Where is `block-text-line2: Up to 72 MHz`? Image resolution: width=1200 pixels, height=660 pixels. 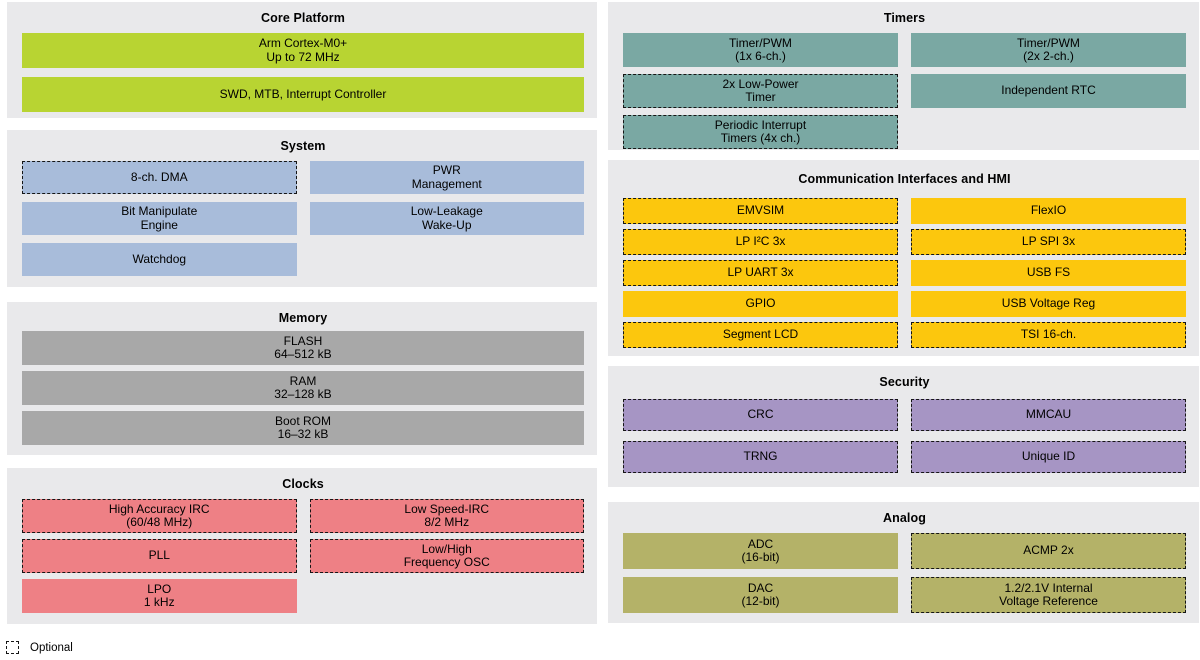 block-text-line2: Up to 72 MHz is located at coordinates (303, 56).